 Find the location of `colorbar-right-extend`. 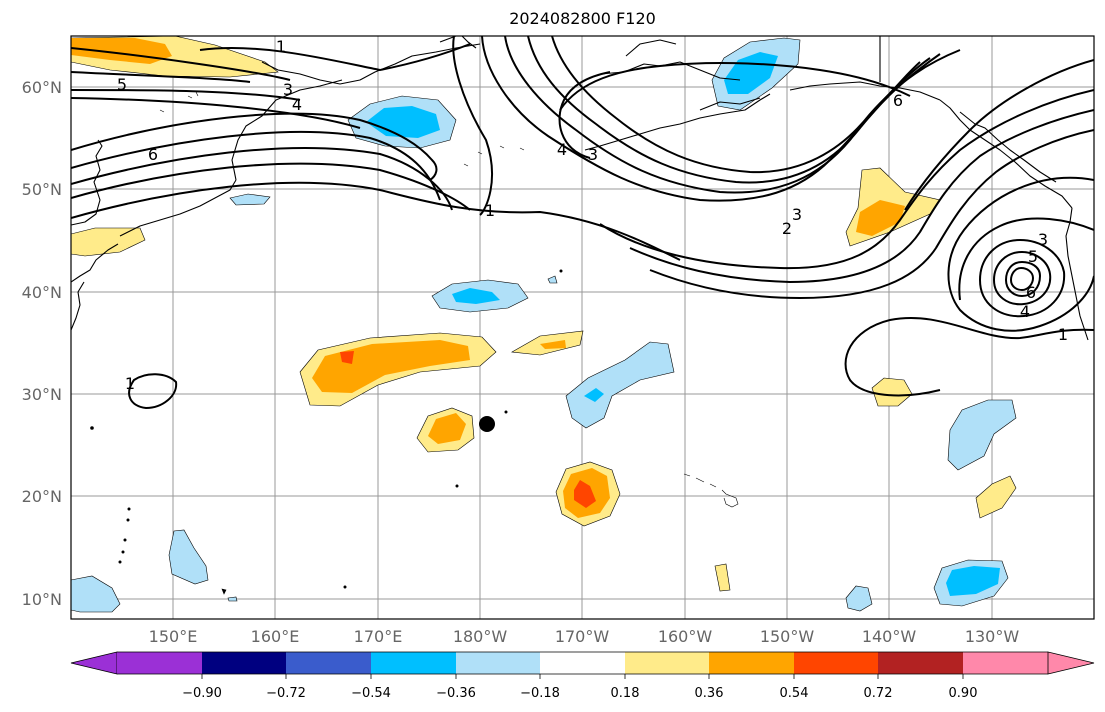

colorbar-right-extend is located at coordinates (1071, 663).